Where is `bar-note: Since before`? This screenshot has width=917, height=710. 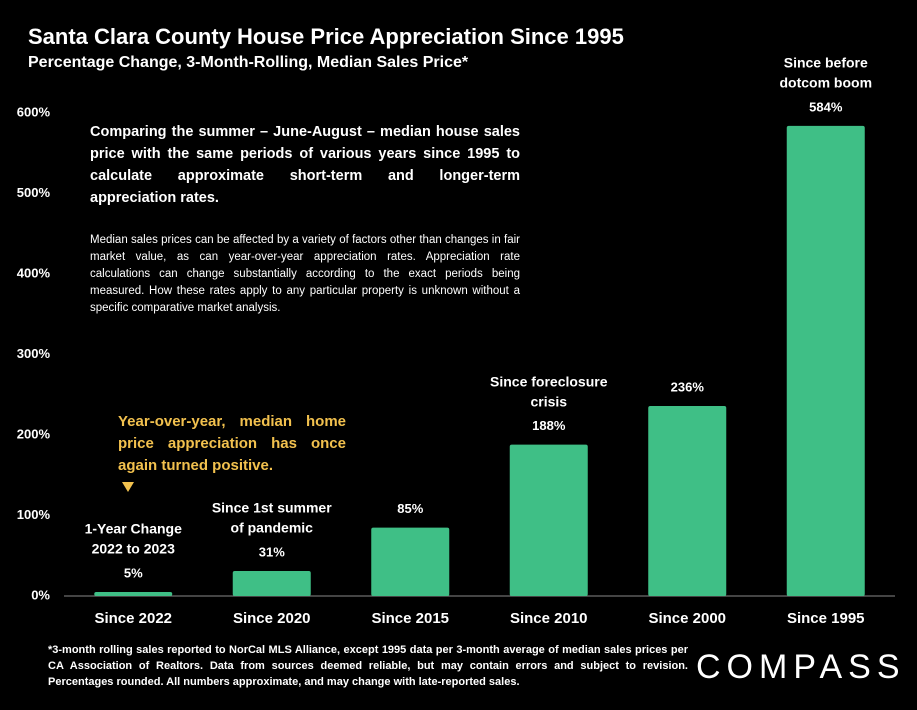 bar-note: Since before is located at coordinates (826, 63).